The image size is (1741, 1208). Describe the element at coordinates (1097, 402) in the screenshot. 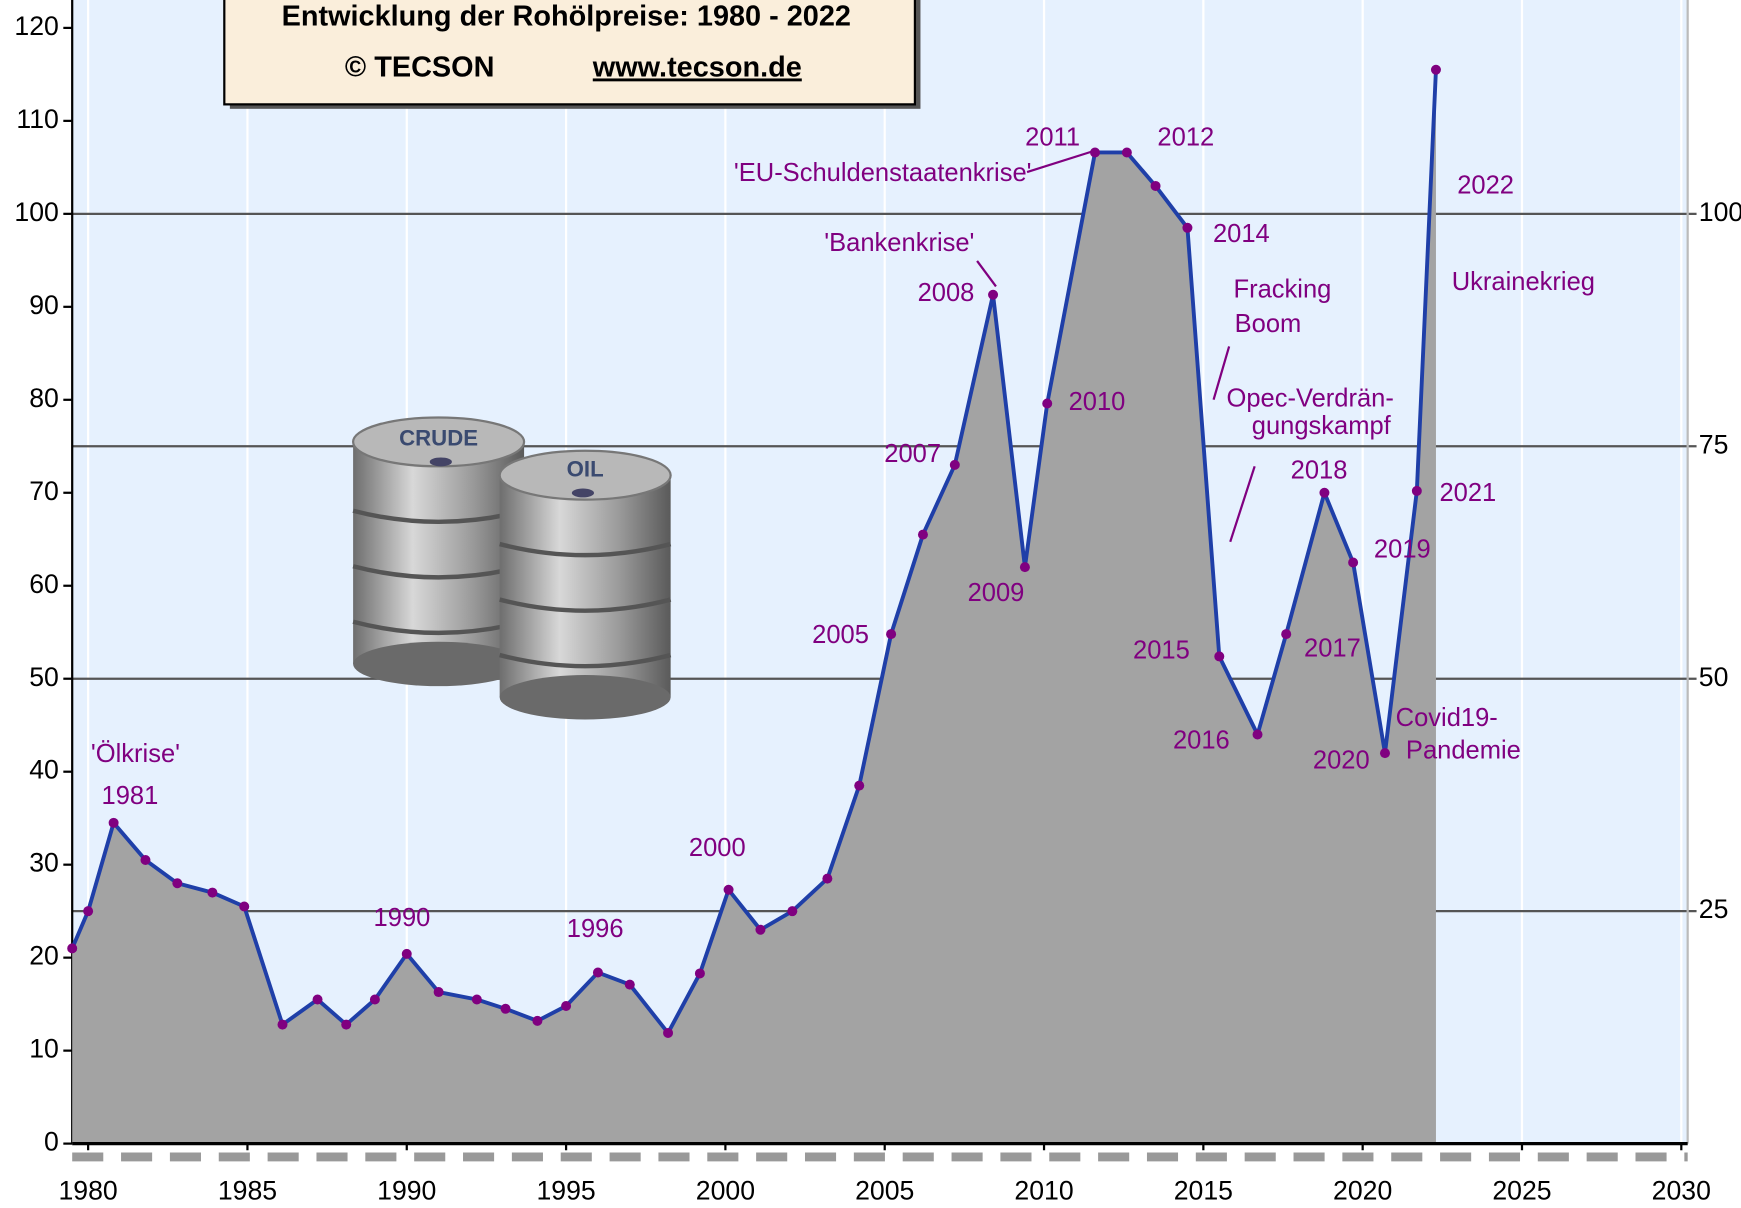

I see `annotation: 2010` at that location.